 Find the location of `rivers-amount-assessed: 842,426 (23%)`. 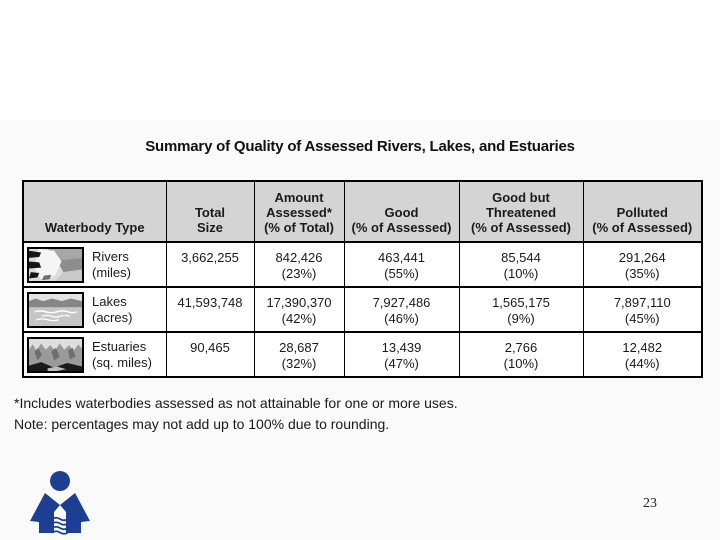

rivers-amount-assessed: 842,426 (23%) is located at coordinates (299, 264).